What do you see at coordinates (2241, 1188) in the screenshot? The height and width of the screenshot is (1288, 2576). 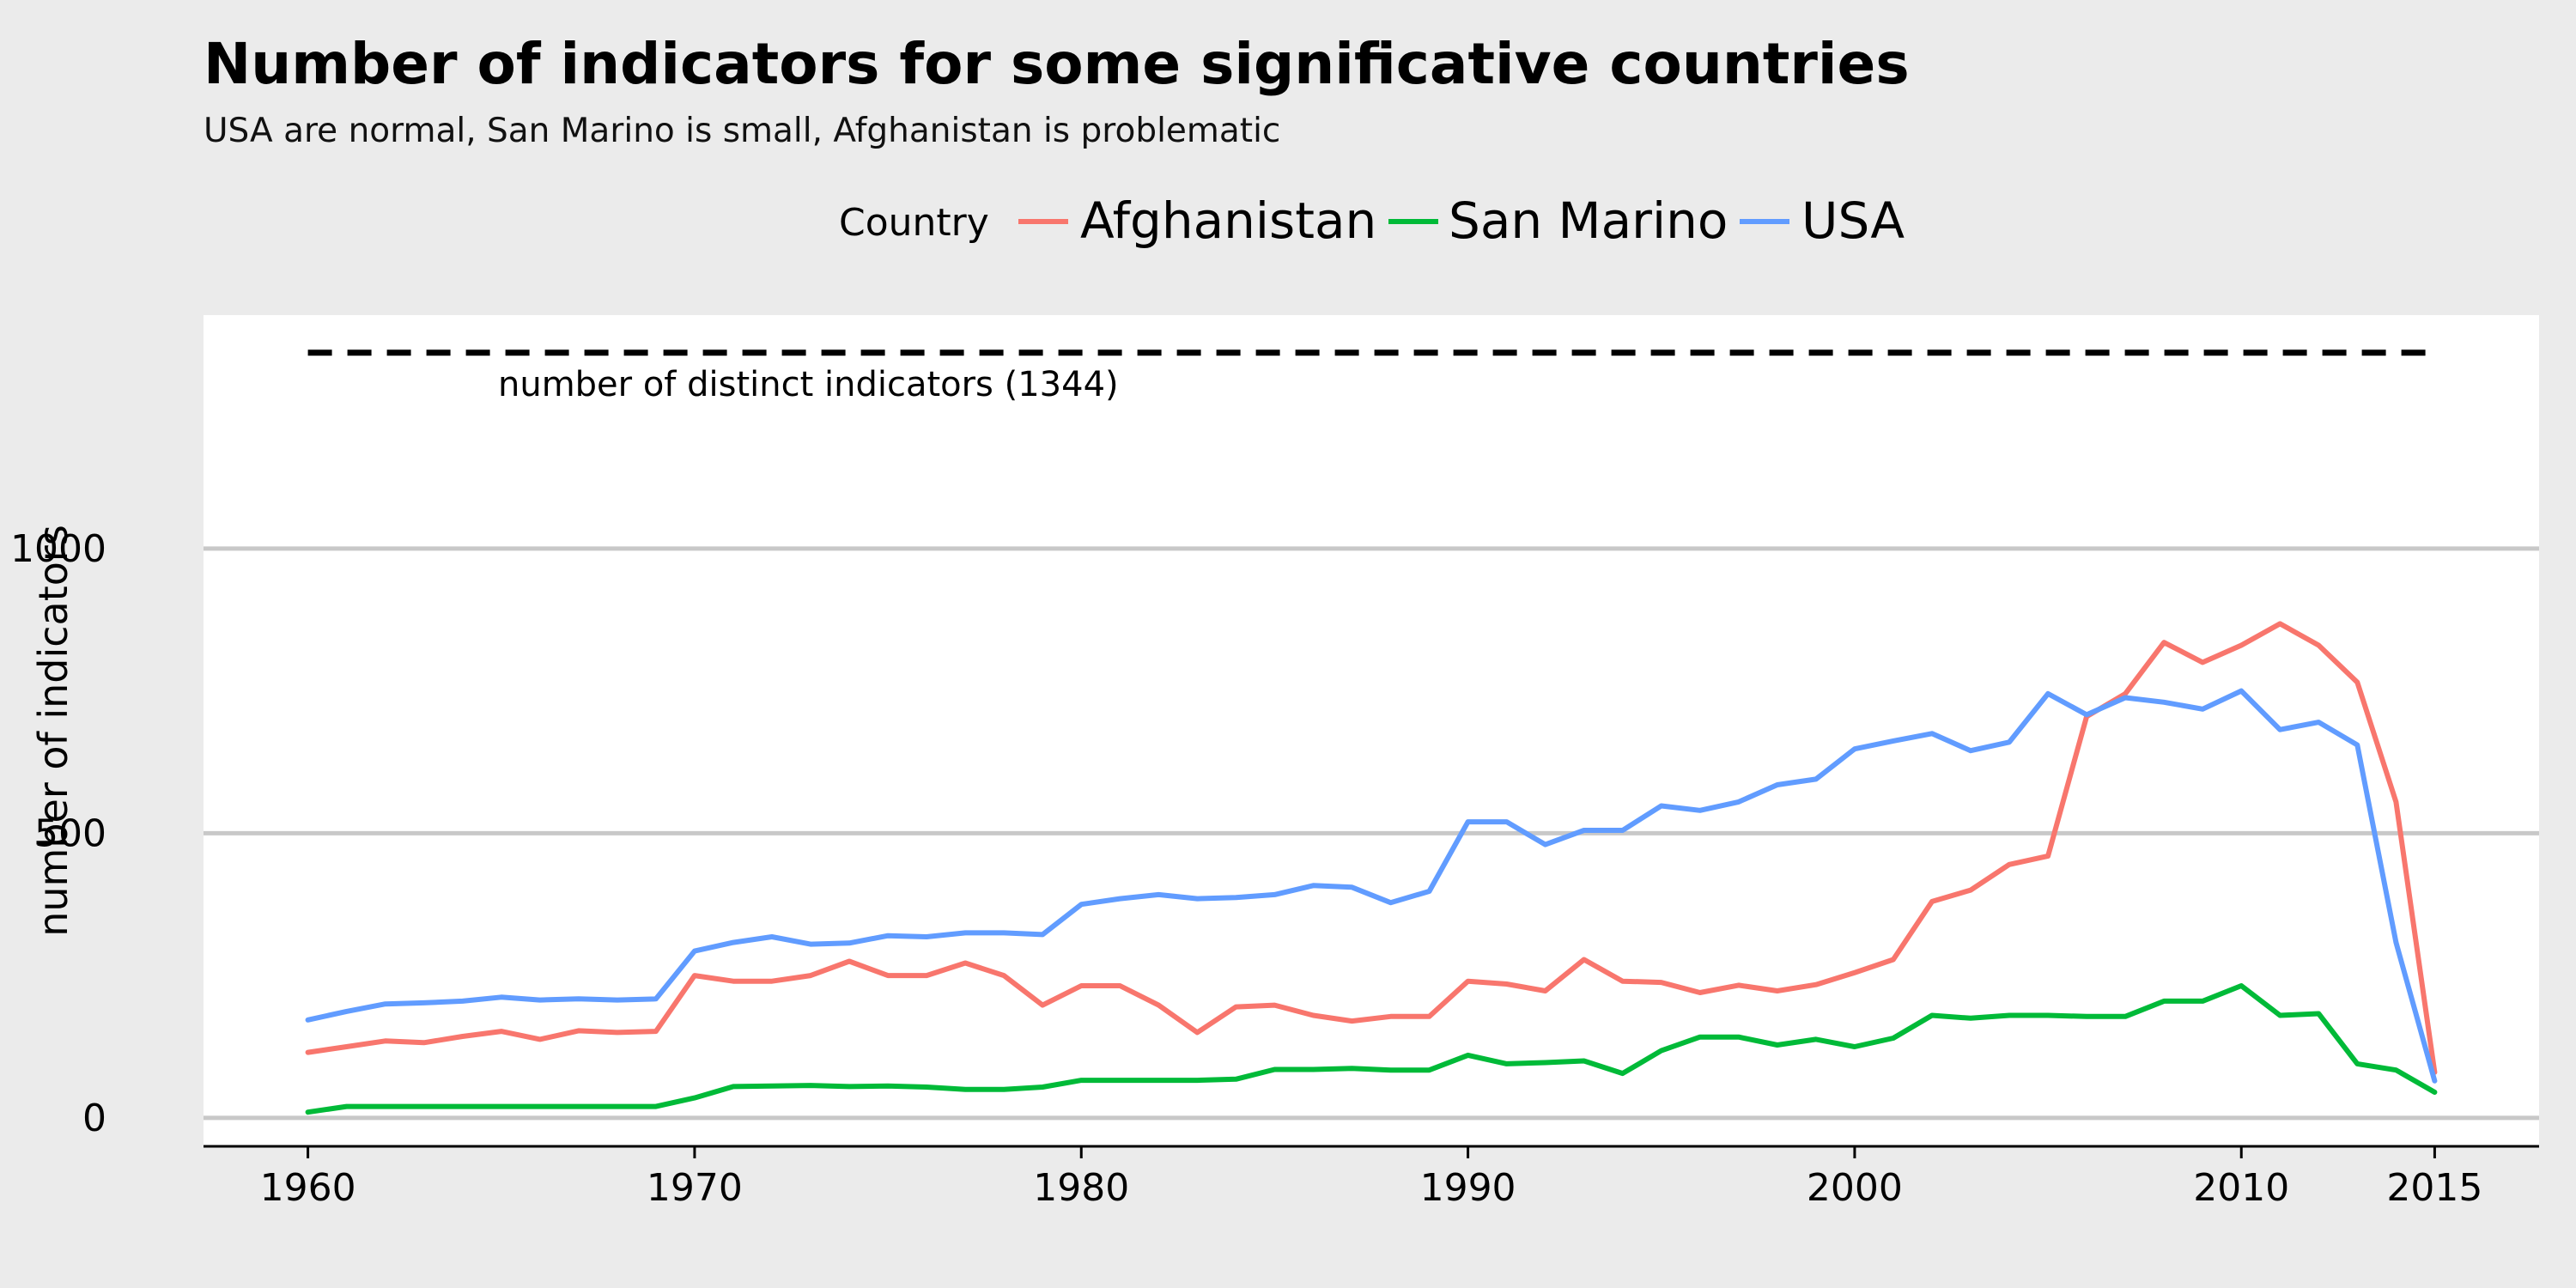 I see `x-tick-label-2010: 2010` at bounding box center [2241, 1188].